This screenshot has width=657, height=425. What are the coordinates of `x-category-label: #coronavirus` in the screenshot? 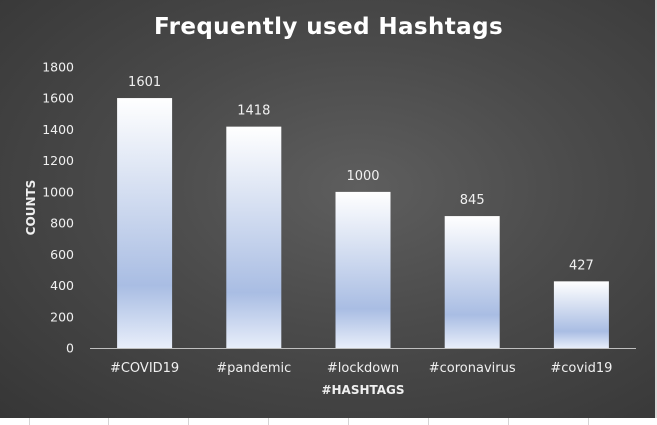 It's located at (472, 368).